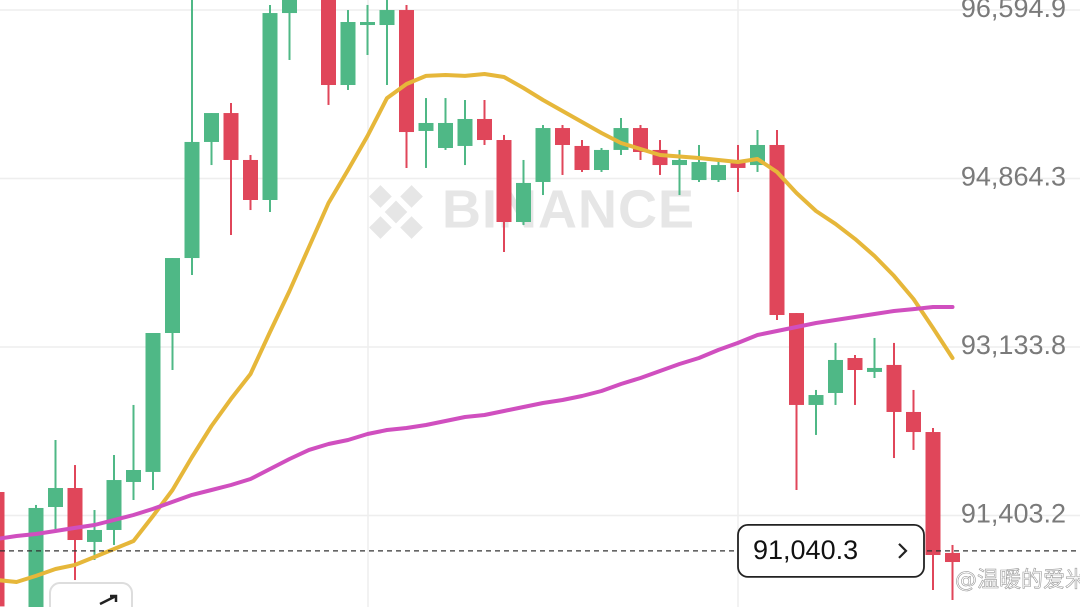 Image resolution: width=1080 pixels, height=607 pixels. I want to click on watermark-text: BINANCE, so click(568, 209).